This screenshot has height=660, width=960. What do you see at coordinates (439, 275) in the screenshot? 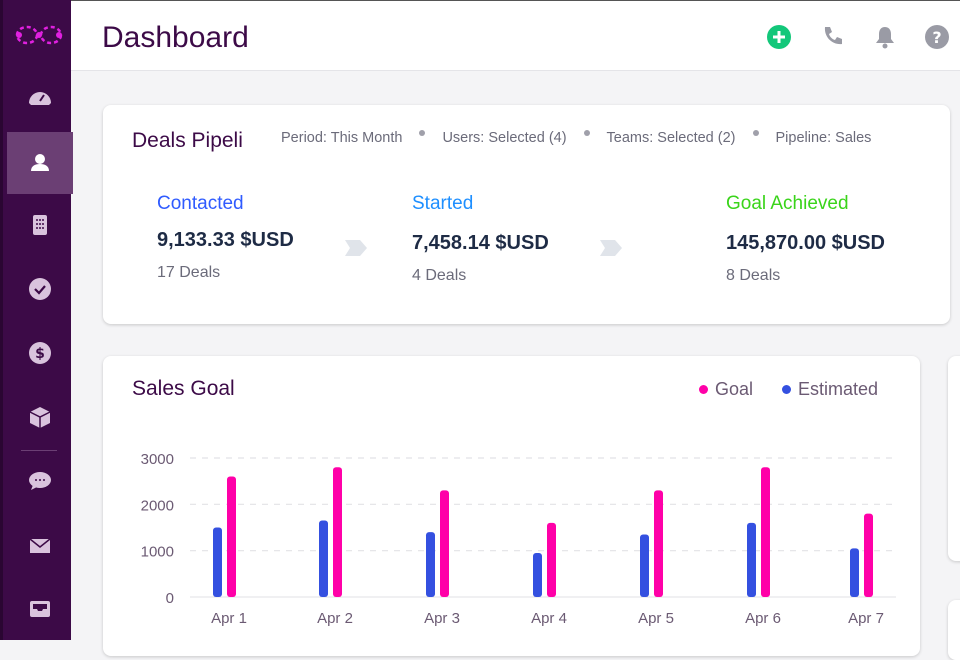
I see `stage-deals: 4 Deals` at bounding box center [439, 275].